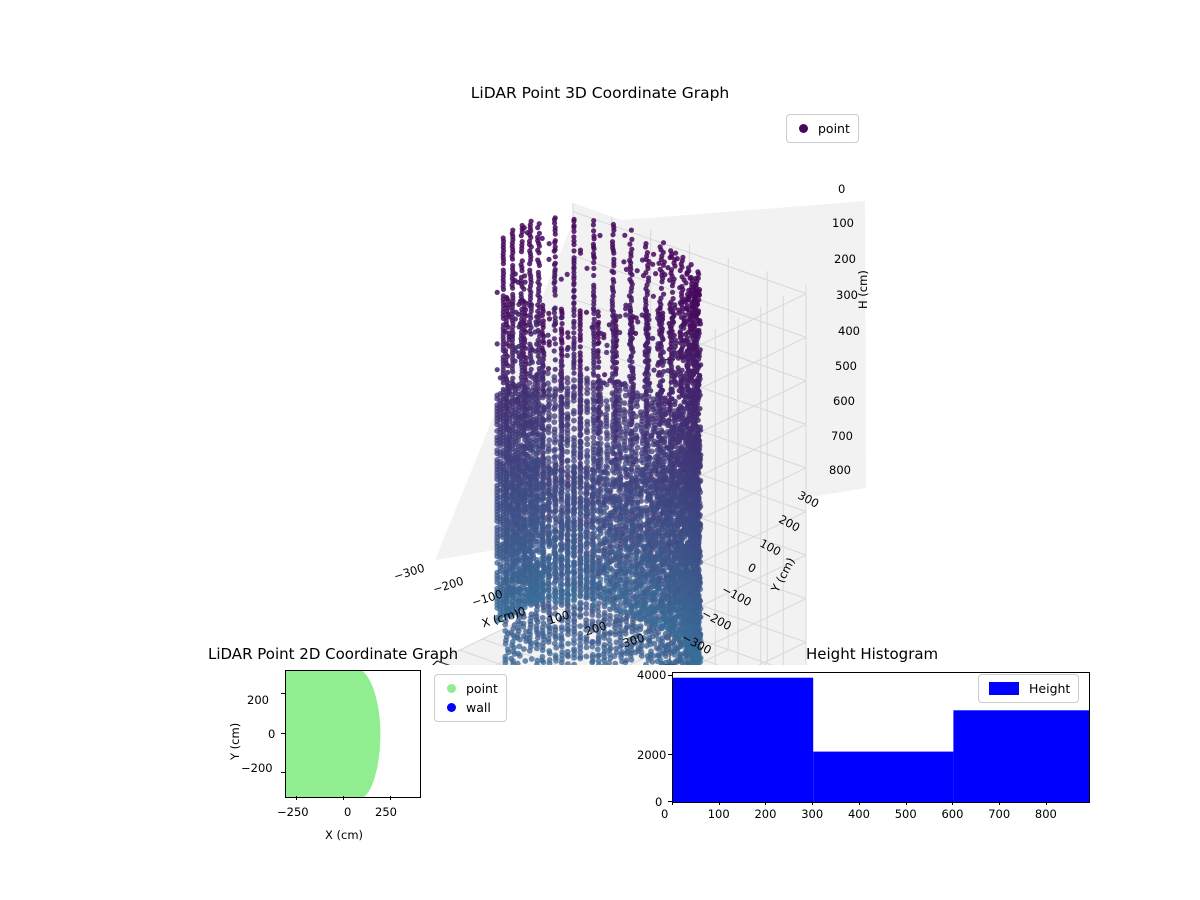  Describe the element at coordinates (257, 768) in the screenshot. I see `plot2d-ytick-2: −200` at that location.